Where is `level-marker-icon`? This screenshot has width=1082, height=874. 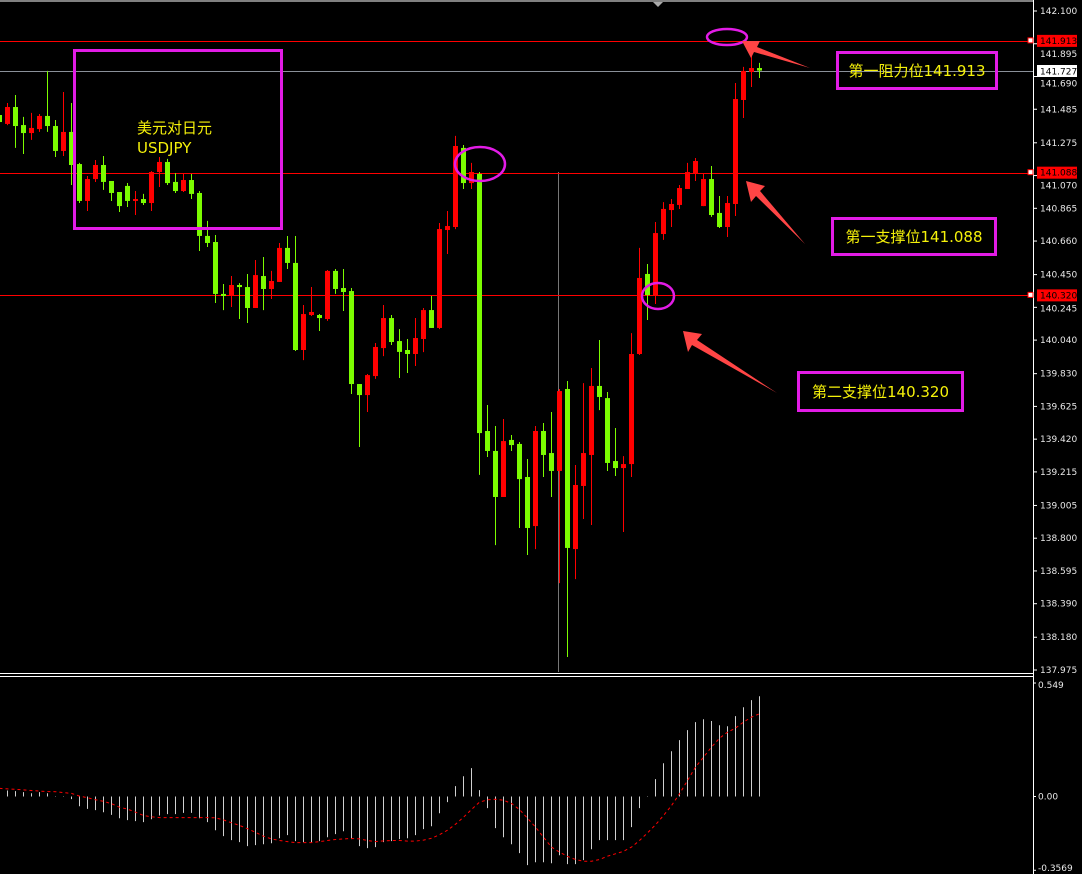 level-marker-icon is located at coordinates (1030, 294).